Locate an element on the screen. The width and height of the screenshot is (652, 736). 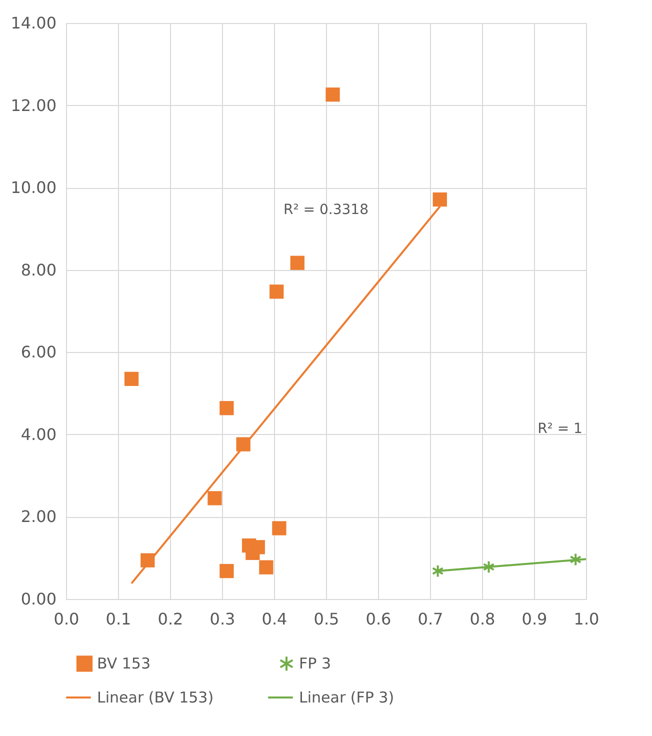
x-tick-label: 0.9 is located at coordinates (535, 619).